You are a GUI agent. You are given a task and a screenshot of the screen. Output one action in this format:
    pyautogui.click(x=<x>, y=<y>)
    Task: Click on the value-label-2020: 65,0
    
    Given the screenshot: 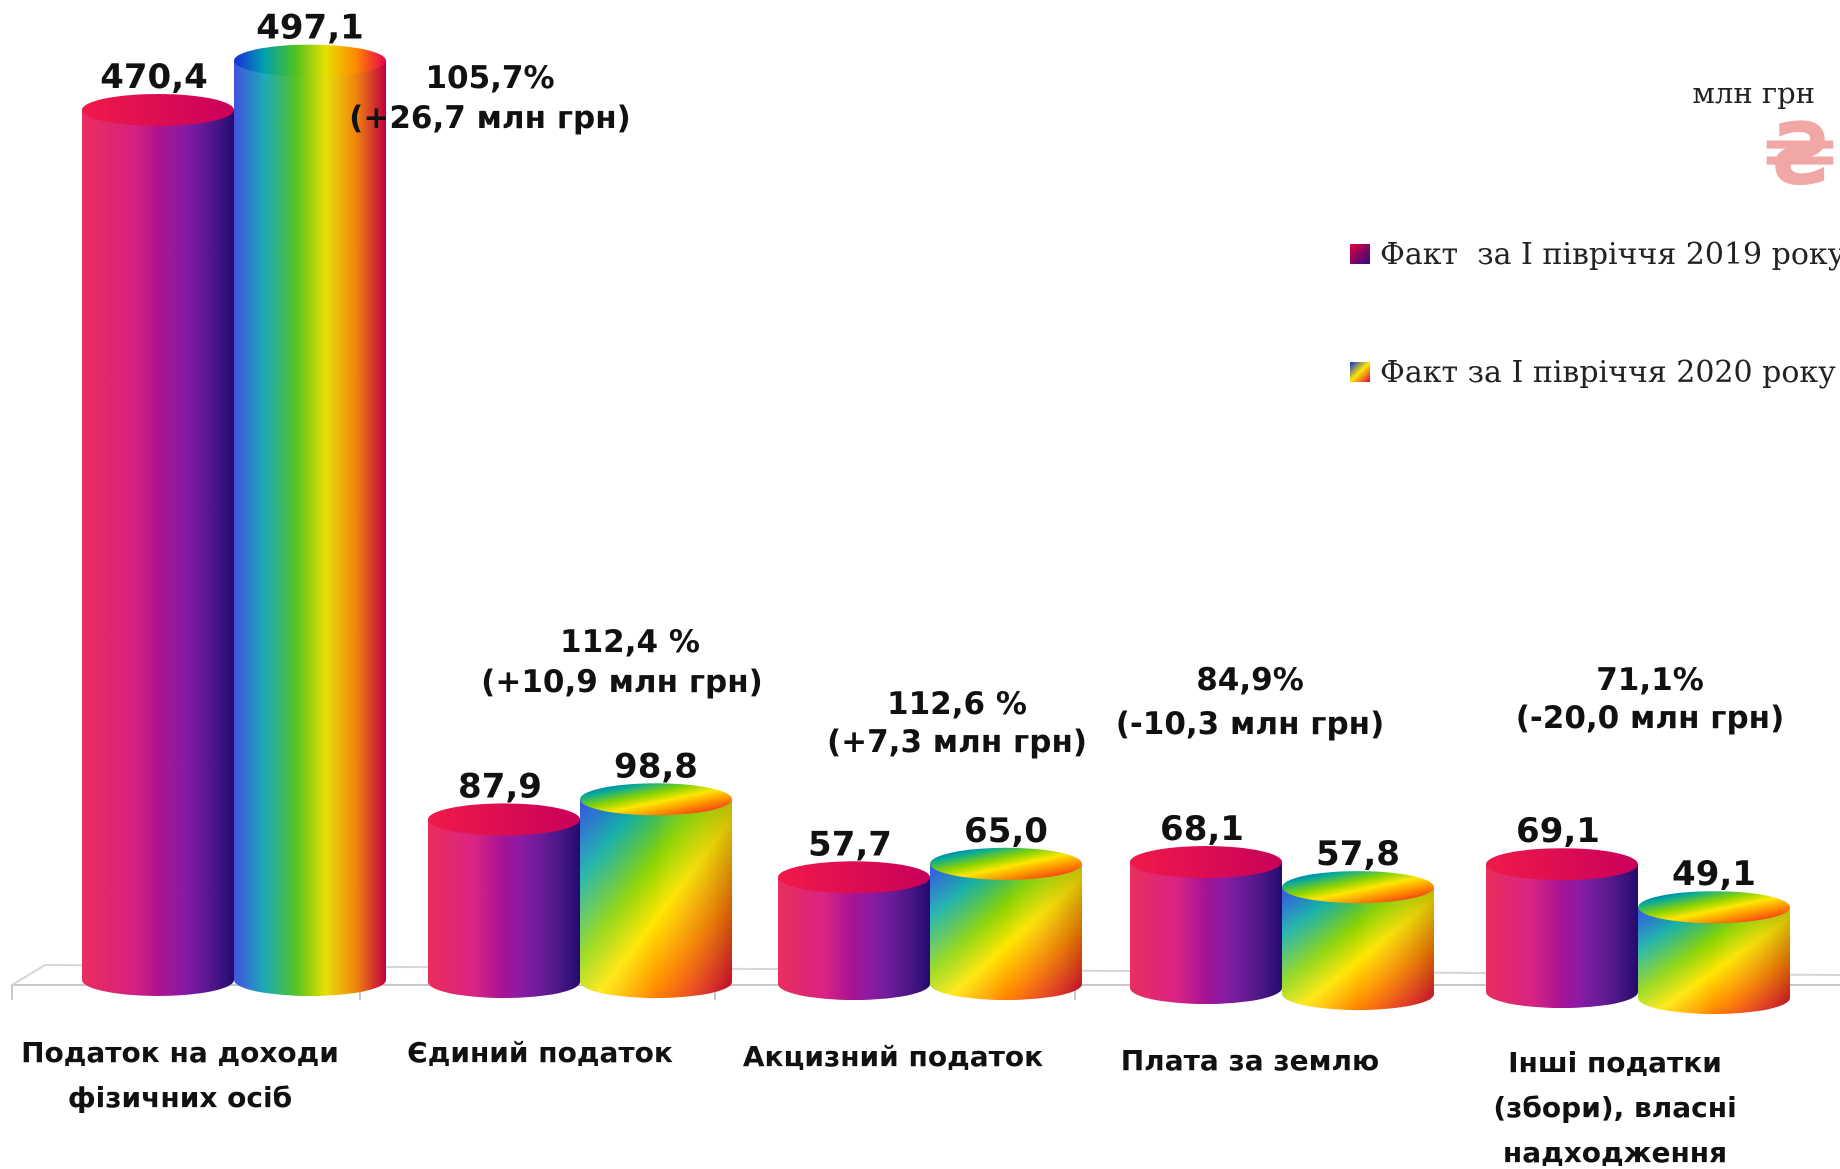 What is the action you would take?
    pyautogui.click(x=1006, y=831)
    